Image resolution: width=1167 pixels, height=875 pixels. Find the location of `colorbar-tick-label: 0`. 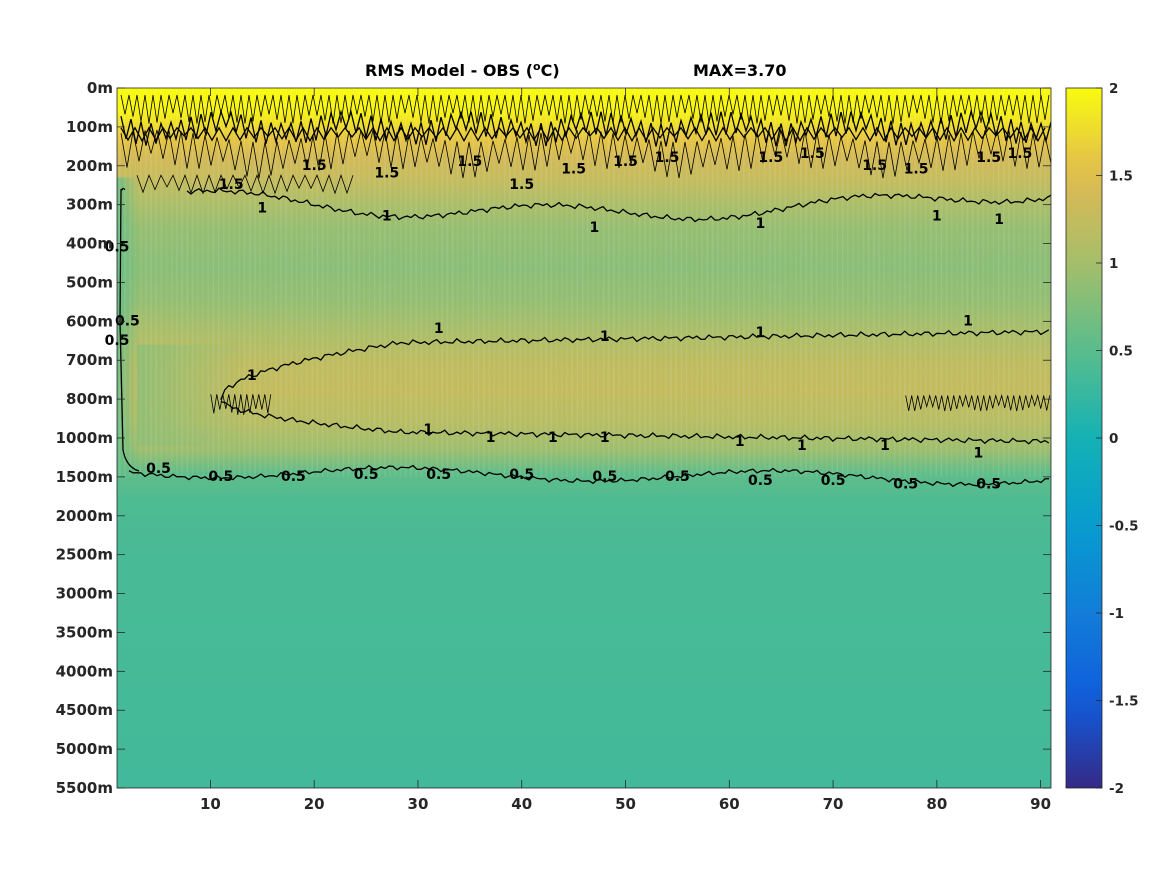

colorbar-tick-label: 0 is located at coordinates (1113, 439).